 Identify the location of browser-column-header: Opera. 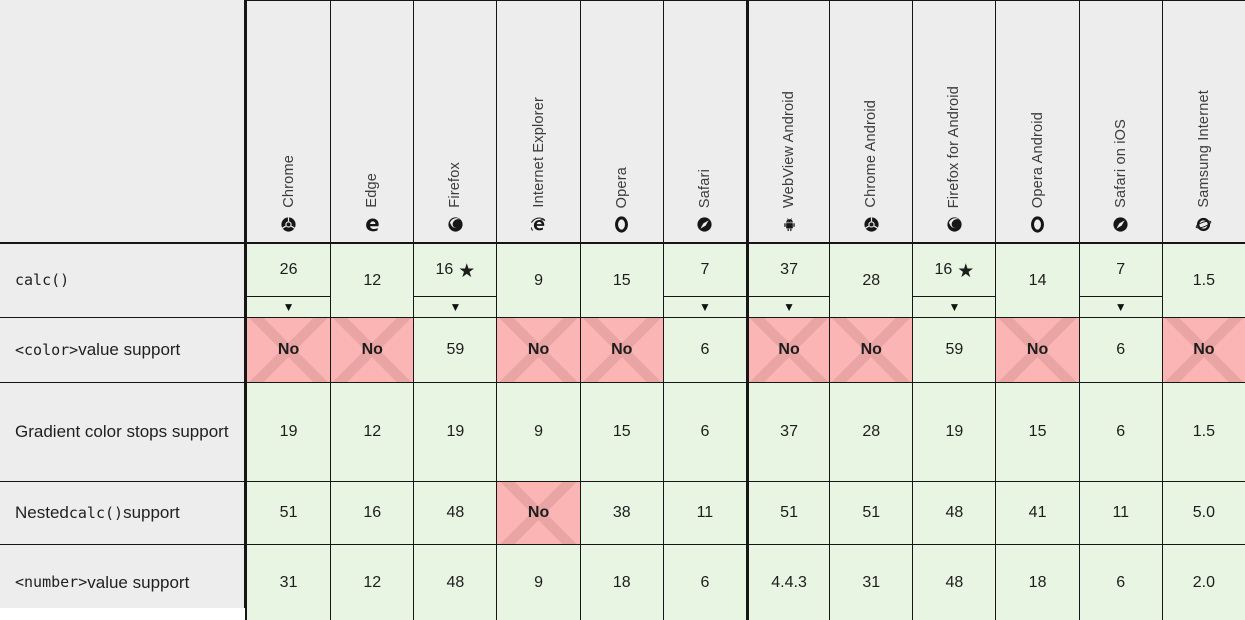
(621, 122).